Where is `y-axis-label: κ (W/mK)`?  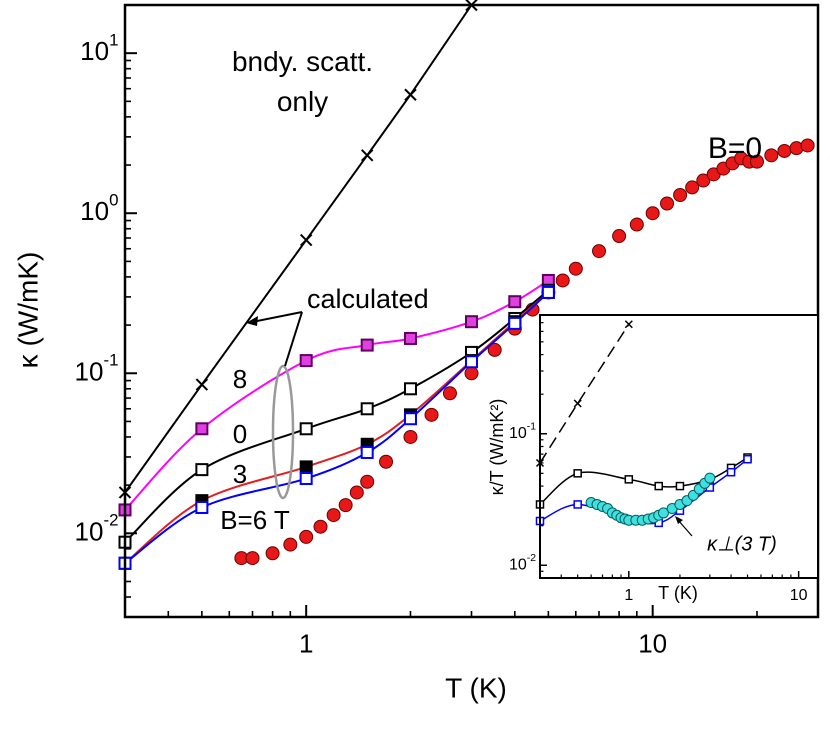 y-axis-label: κ (W/mK) is located at coordinates (27, 310).